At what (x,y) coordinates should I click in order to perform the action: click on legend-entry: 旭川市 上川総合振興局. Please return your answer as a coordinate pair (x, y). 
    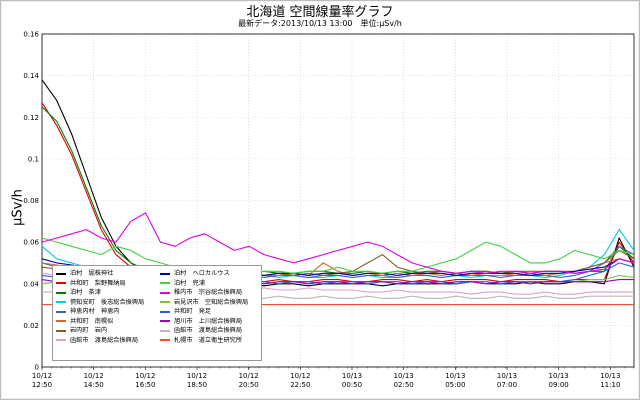
    Looking at the image, I should click on (212, 322).